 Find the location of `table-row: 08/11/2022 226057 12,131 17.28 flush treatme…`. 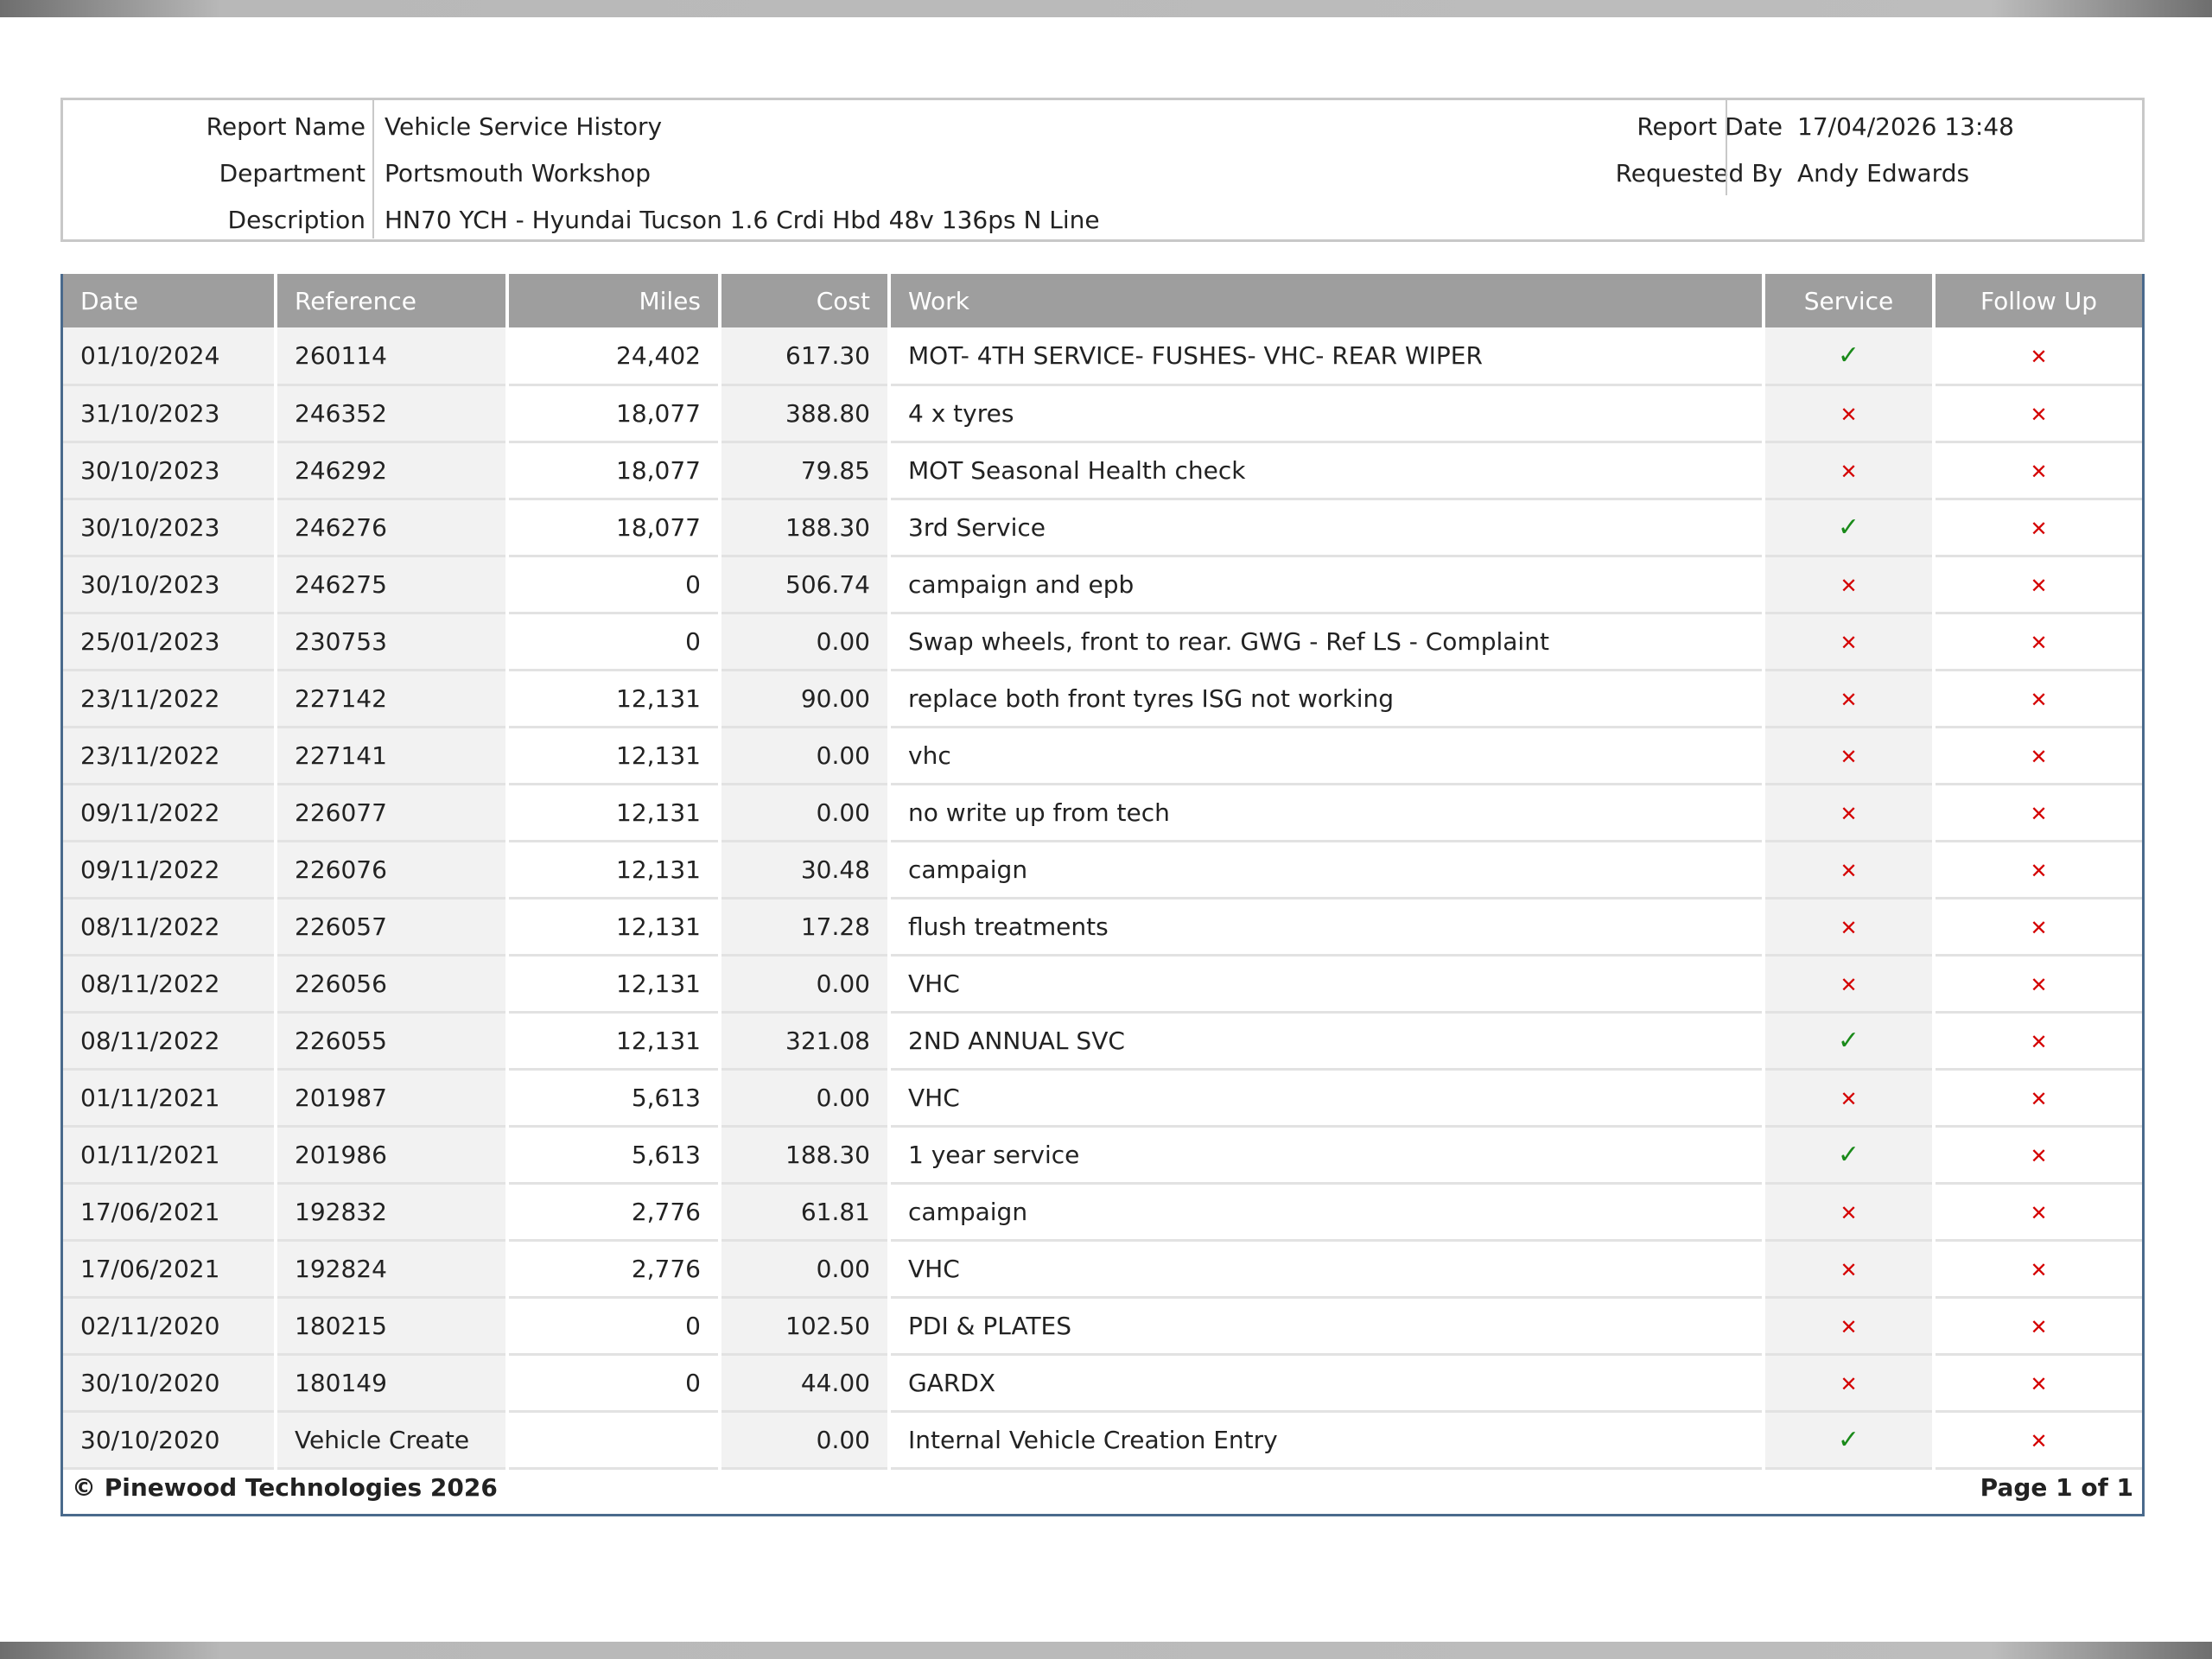

table-row: 08/11/2022 226057 12,131 17.28 flush treatme… is located at coordinates (1102, 928).